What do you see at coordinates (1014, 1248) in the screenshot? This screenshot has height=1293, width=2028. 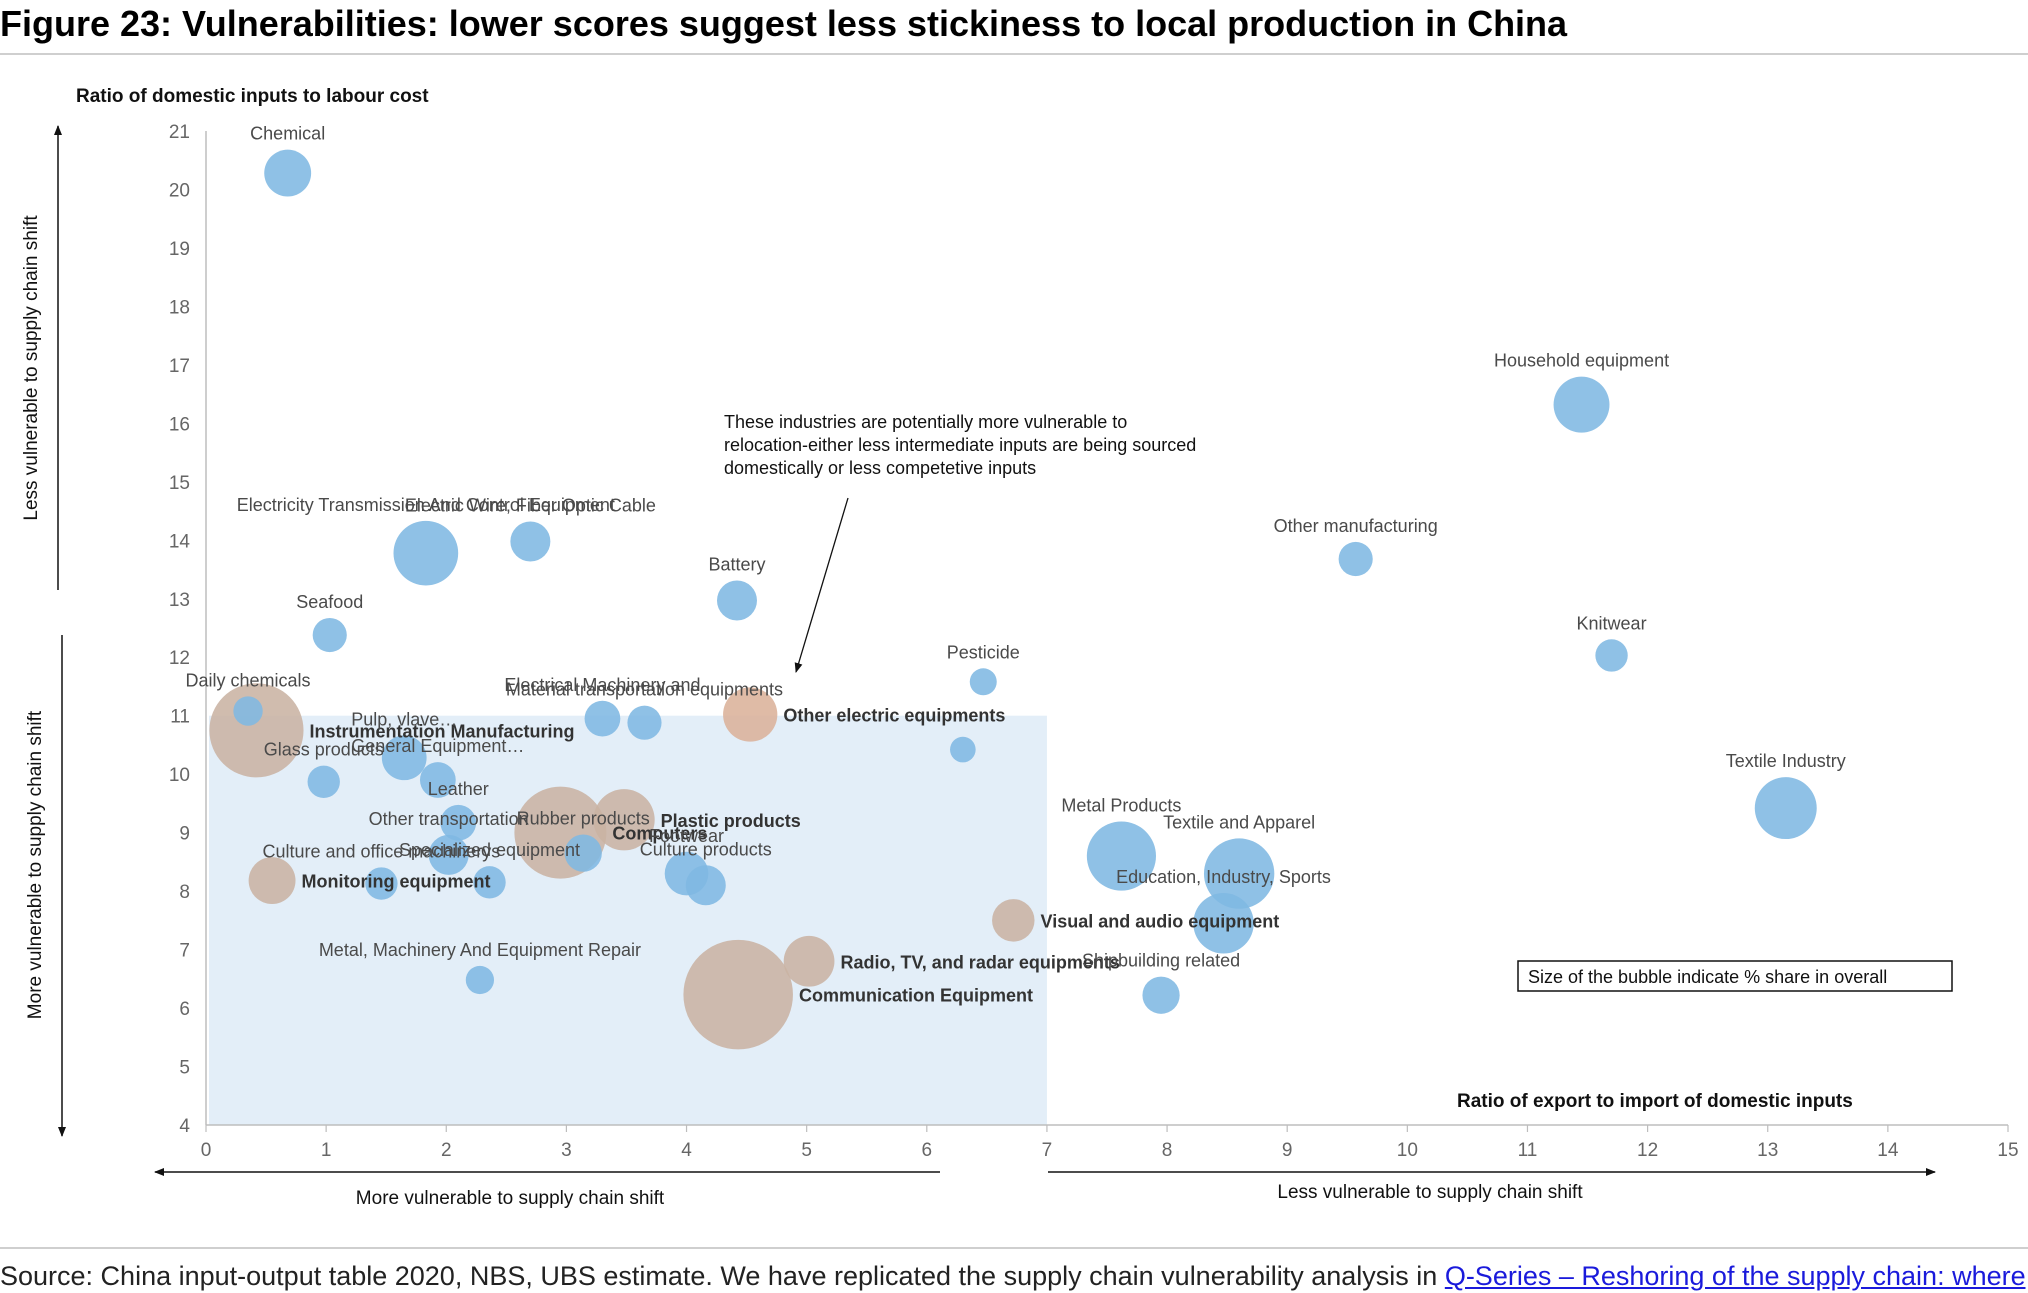 I see `source-divider` at bounding box center [1014, 1248].